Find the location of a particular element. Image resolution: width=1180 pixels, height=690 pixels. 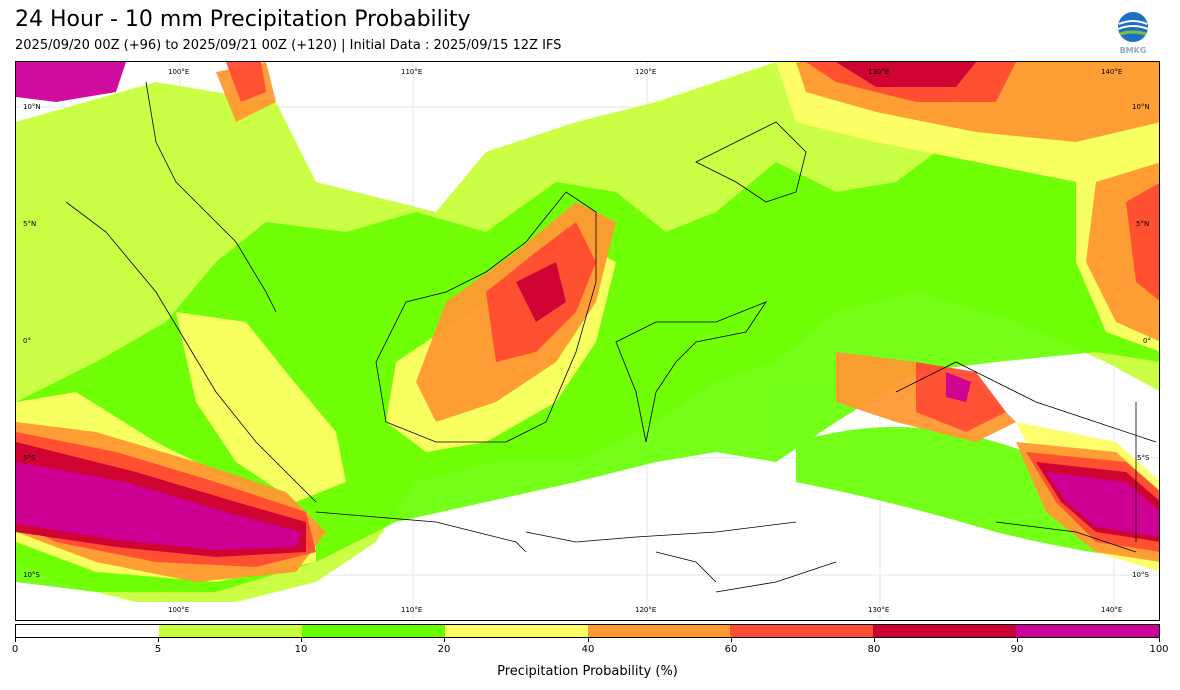

lon-label-bottom: 120°E is located at coordinates (646, 610).